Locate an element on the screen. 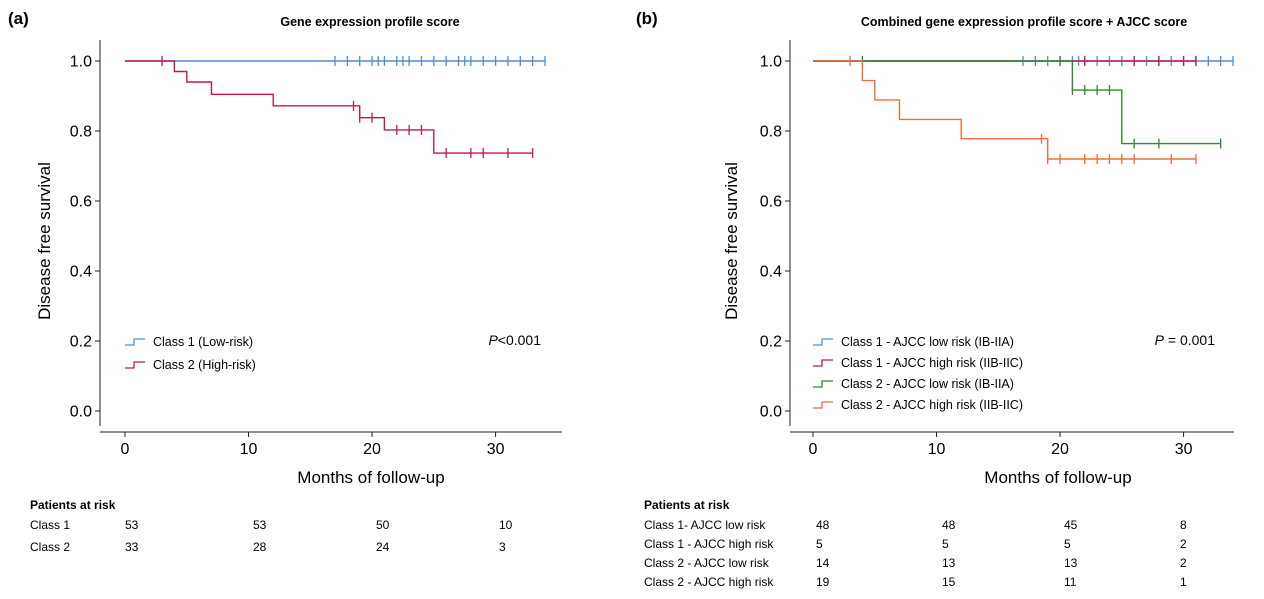 The width and height of the screenshot is (1264, 599). p-value: P<0.001 is located at coordinates (514, 340).